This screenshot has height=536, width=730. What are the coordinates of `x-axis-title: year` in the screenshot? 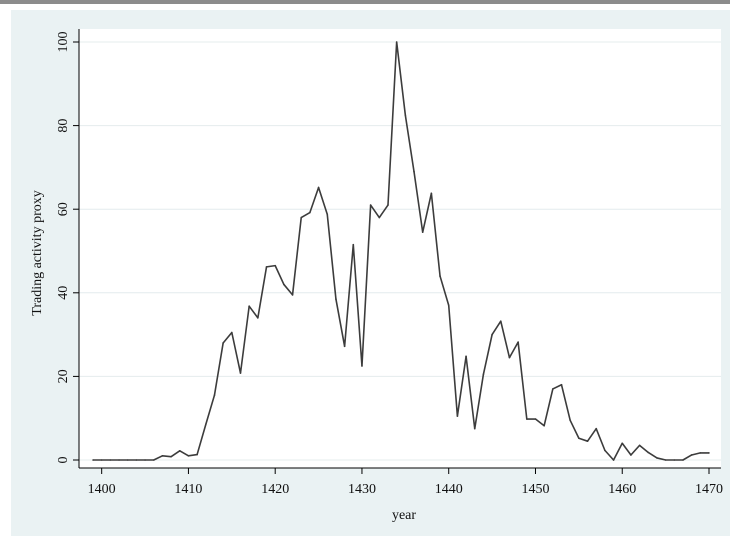 It's located at (404, 515).